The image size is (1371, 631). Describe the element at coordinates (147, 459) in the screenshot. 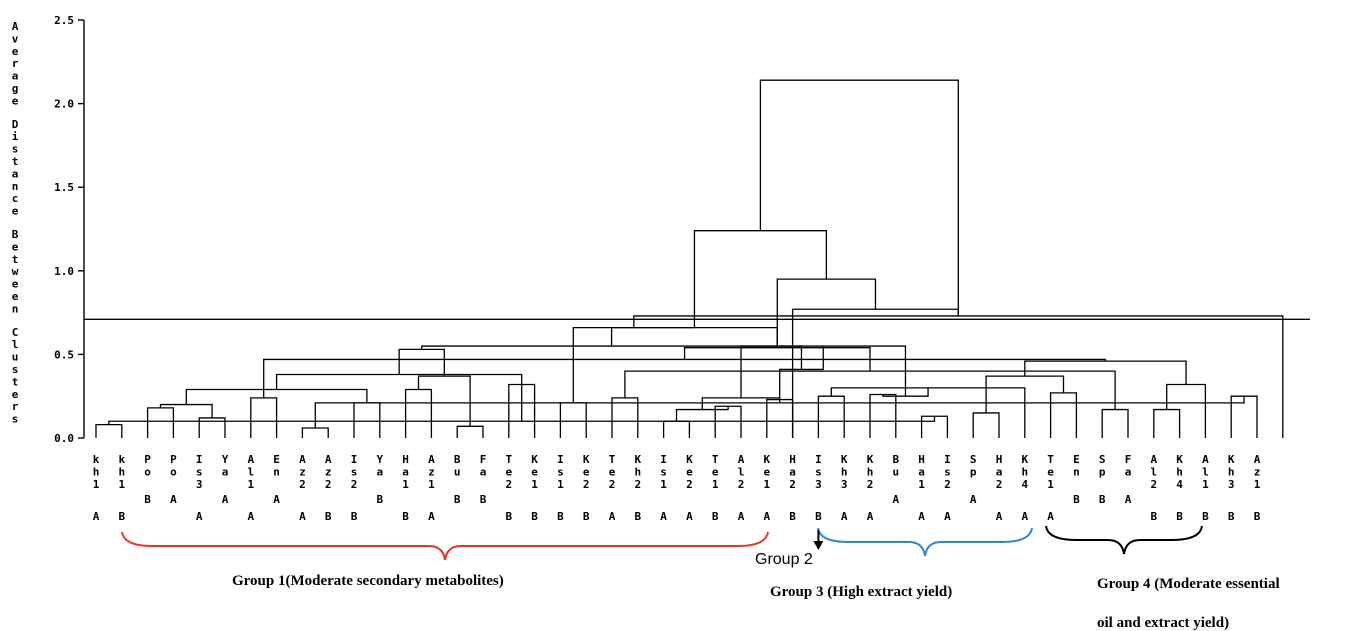

I see `leaf-label-char: P` at that location.